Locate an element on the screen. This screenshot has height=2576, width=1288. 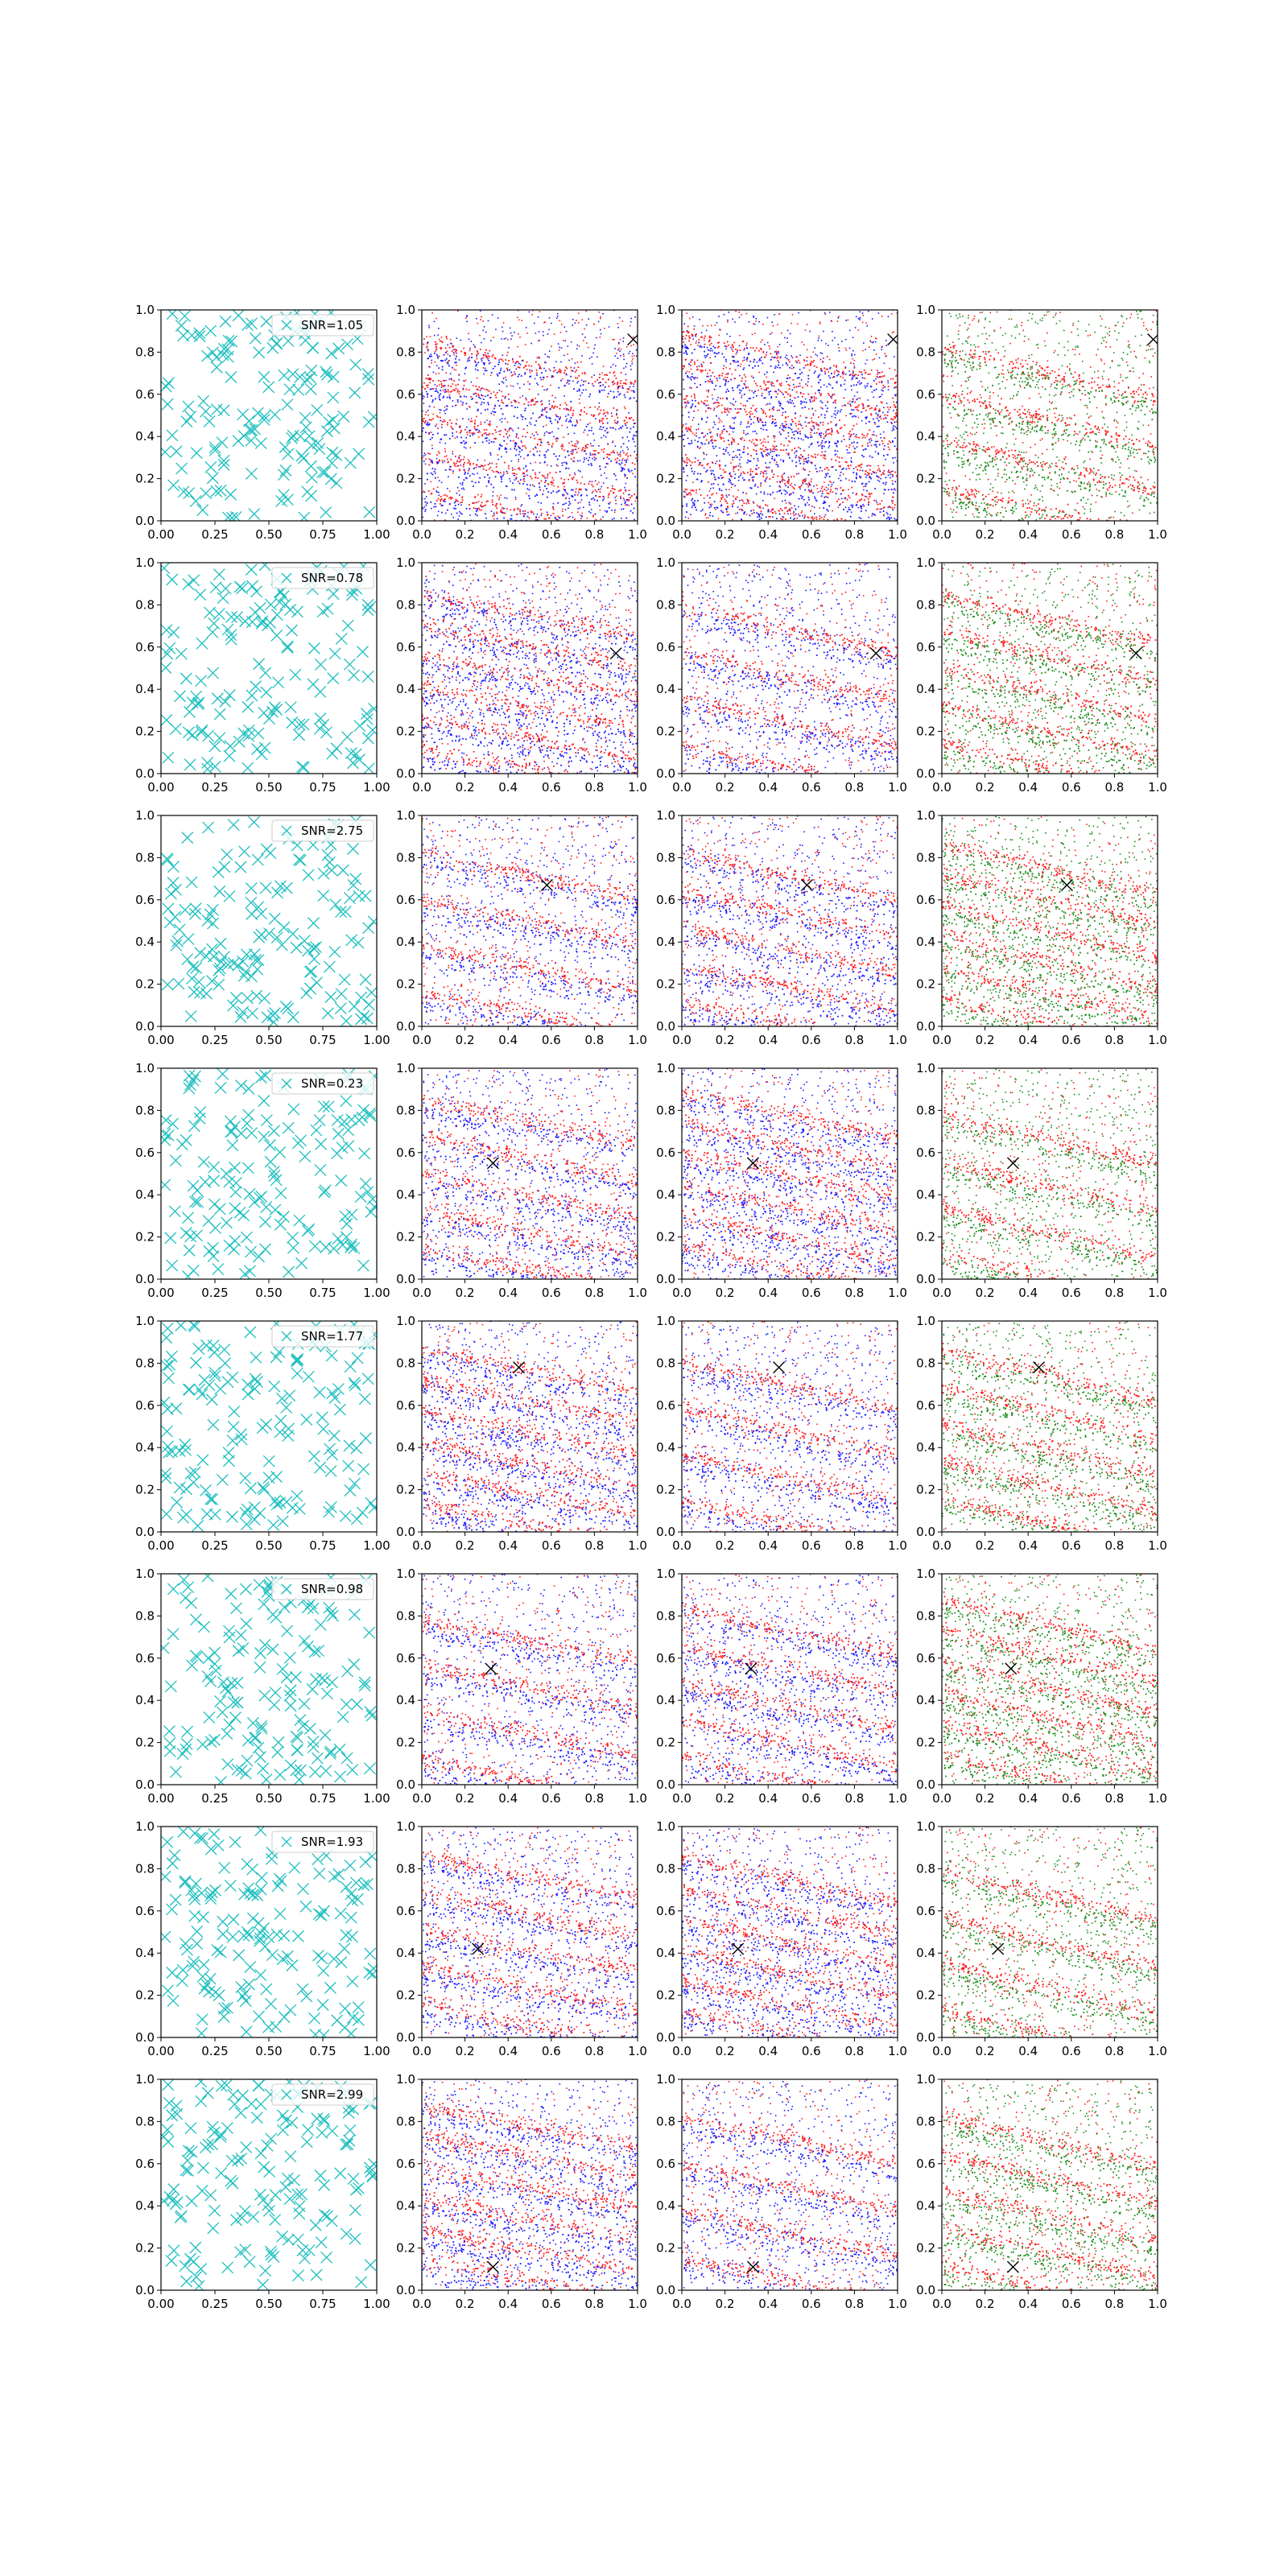
x-tick-label: 0.50 is located at coordinates (268, 534).